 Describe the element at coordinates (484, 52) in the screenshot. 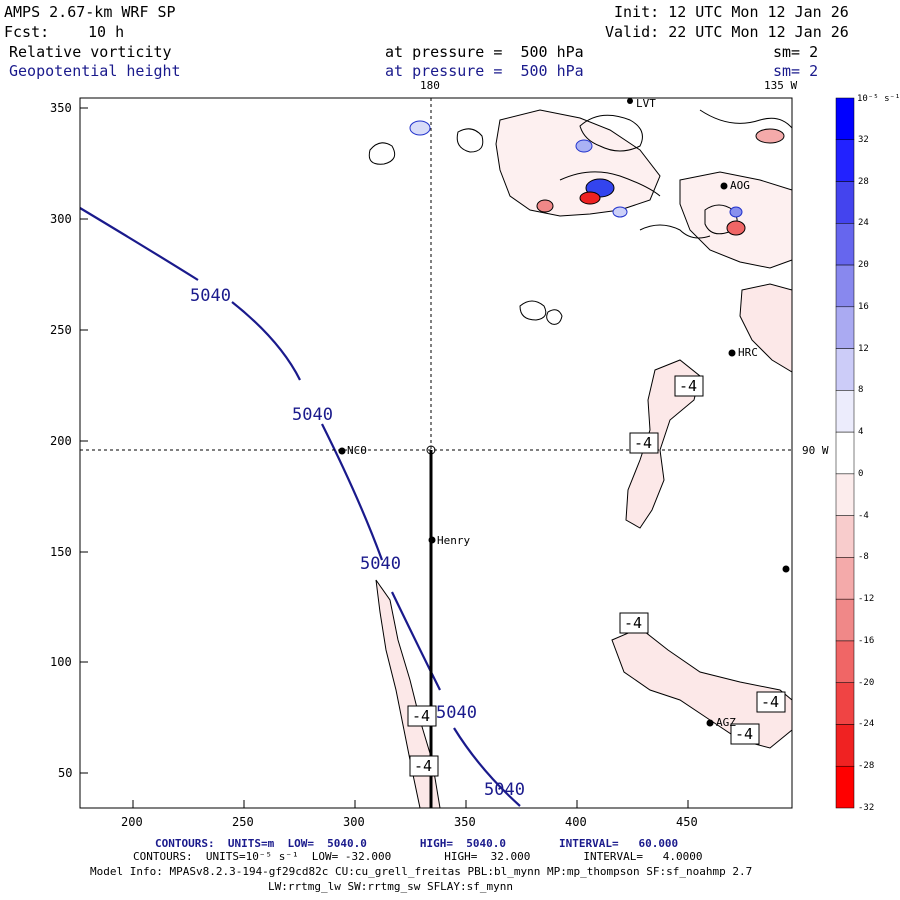

I see `field1-level: at pressure = 500 hPa` at that location.